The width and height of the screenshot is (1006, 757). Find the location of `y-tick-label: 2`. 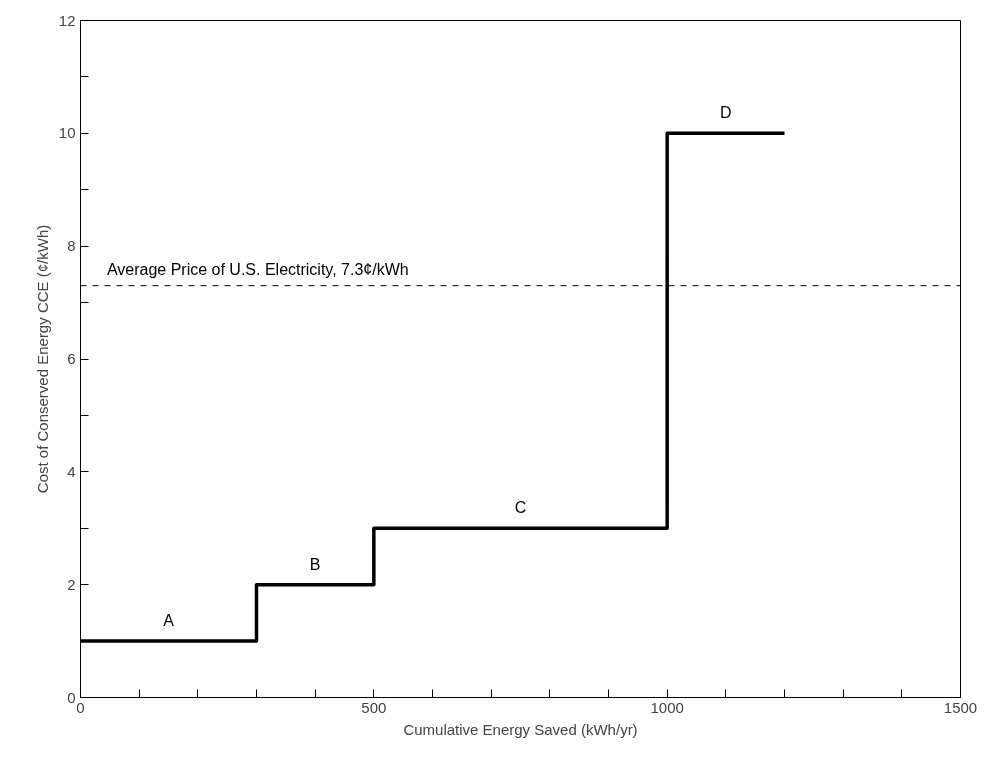

y-tick-label: 2 is located at coordinates (71, 584).